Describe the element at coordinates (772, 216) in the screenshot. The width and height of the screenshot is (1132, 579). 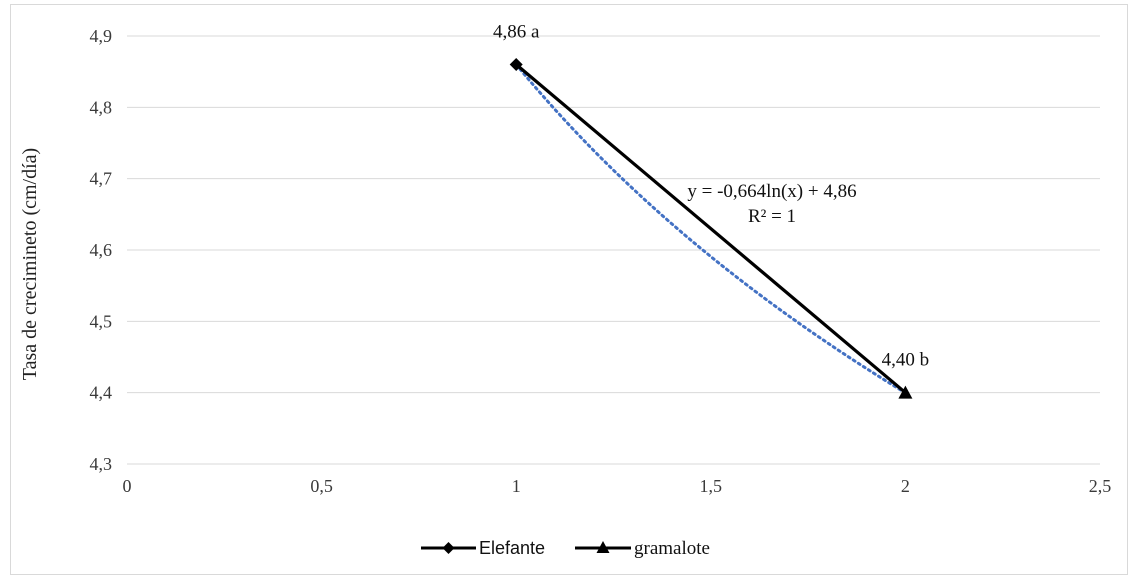
I see `trendline-r-squared: R² = 1` at that location.